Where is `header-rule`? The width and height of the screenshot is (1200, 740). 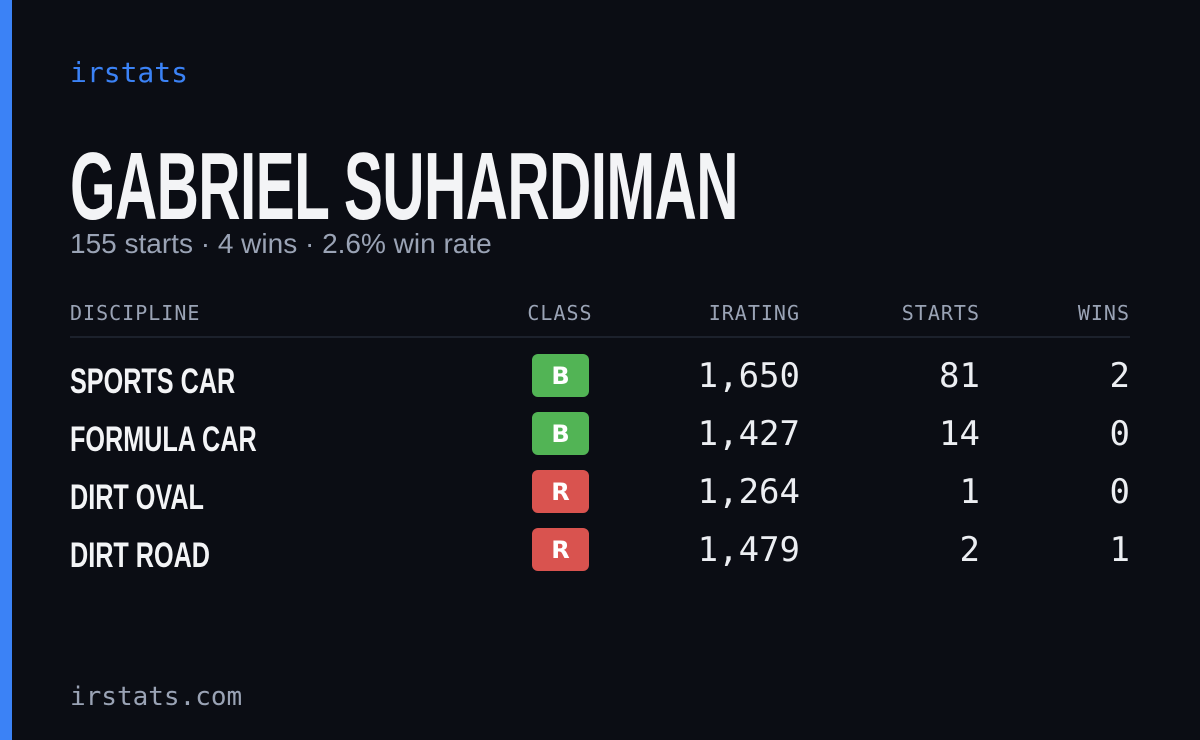 header-rule is located at coordinates (600, 337).